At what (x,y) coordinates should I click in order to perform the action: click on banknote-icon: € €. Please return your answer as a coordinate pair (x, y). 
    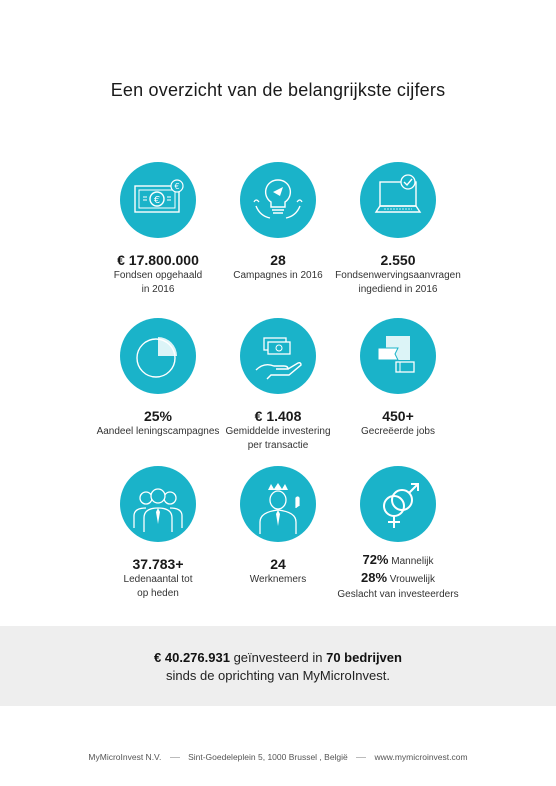
    Looking at the image, I should click on (158, 200).